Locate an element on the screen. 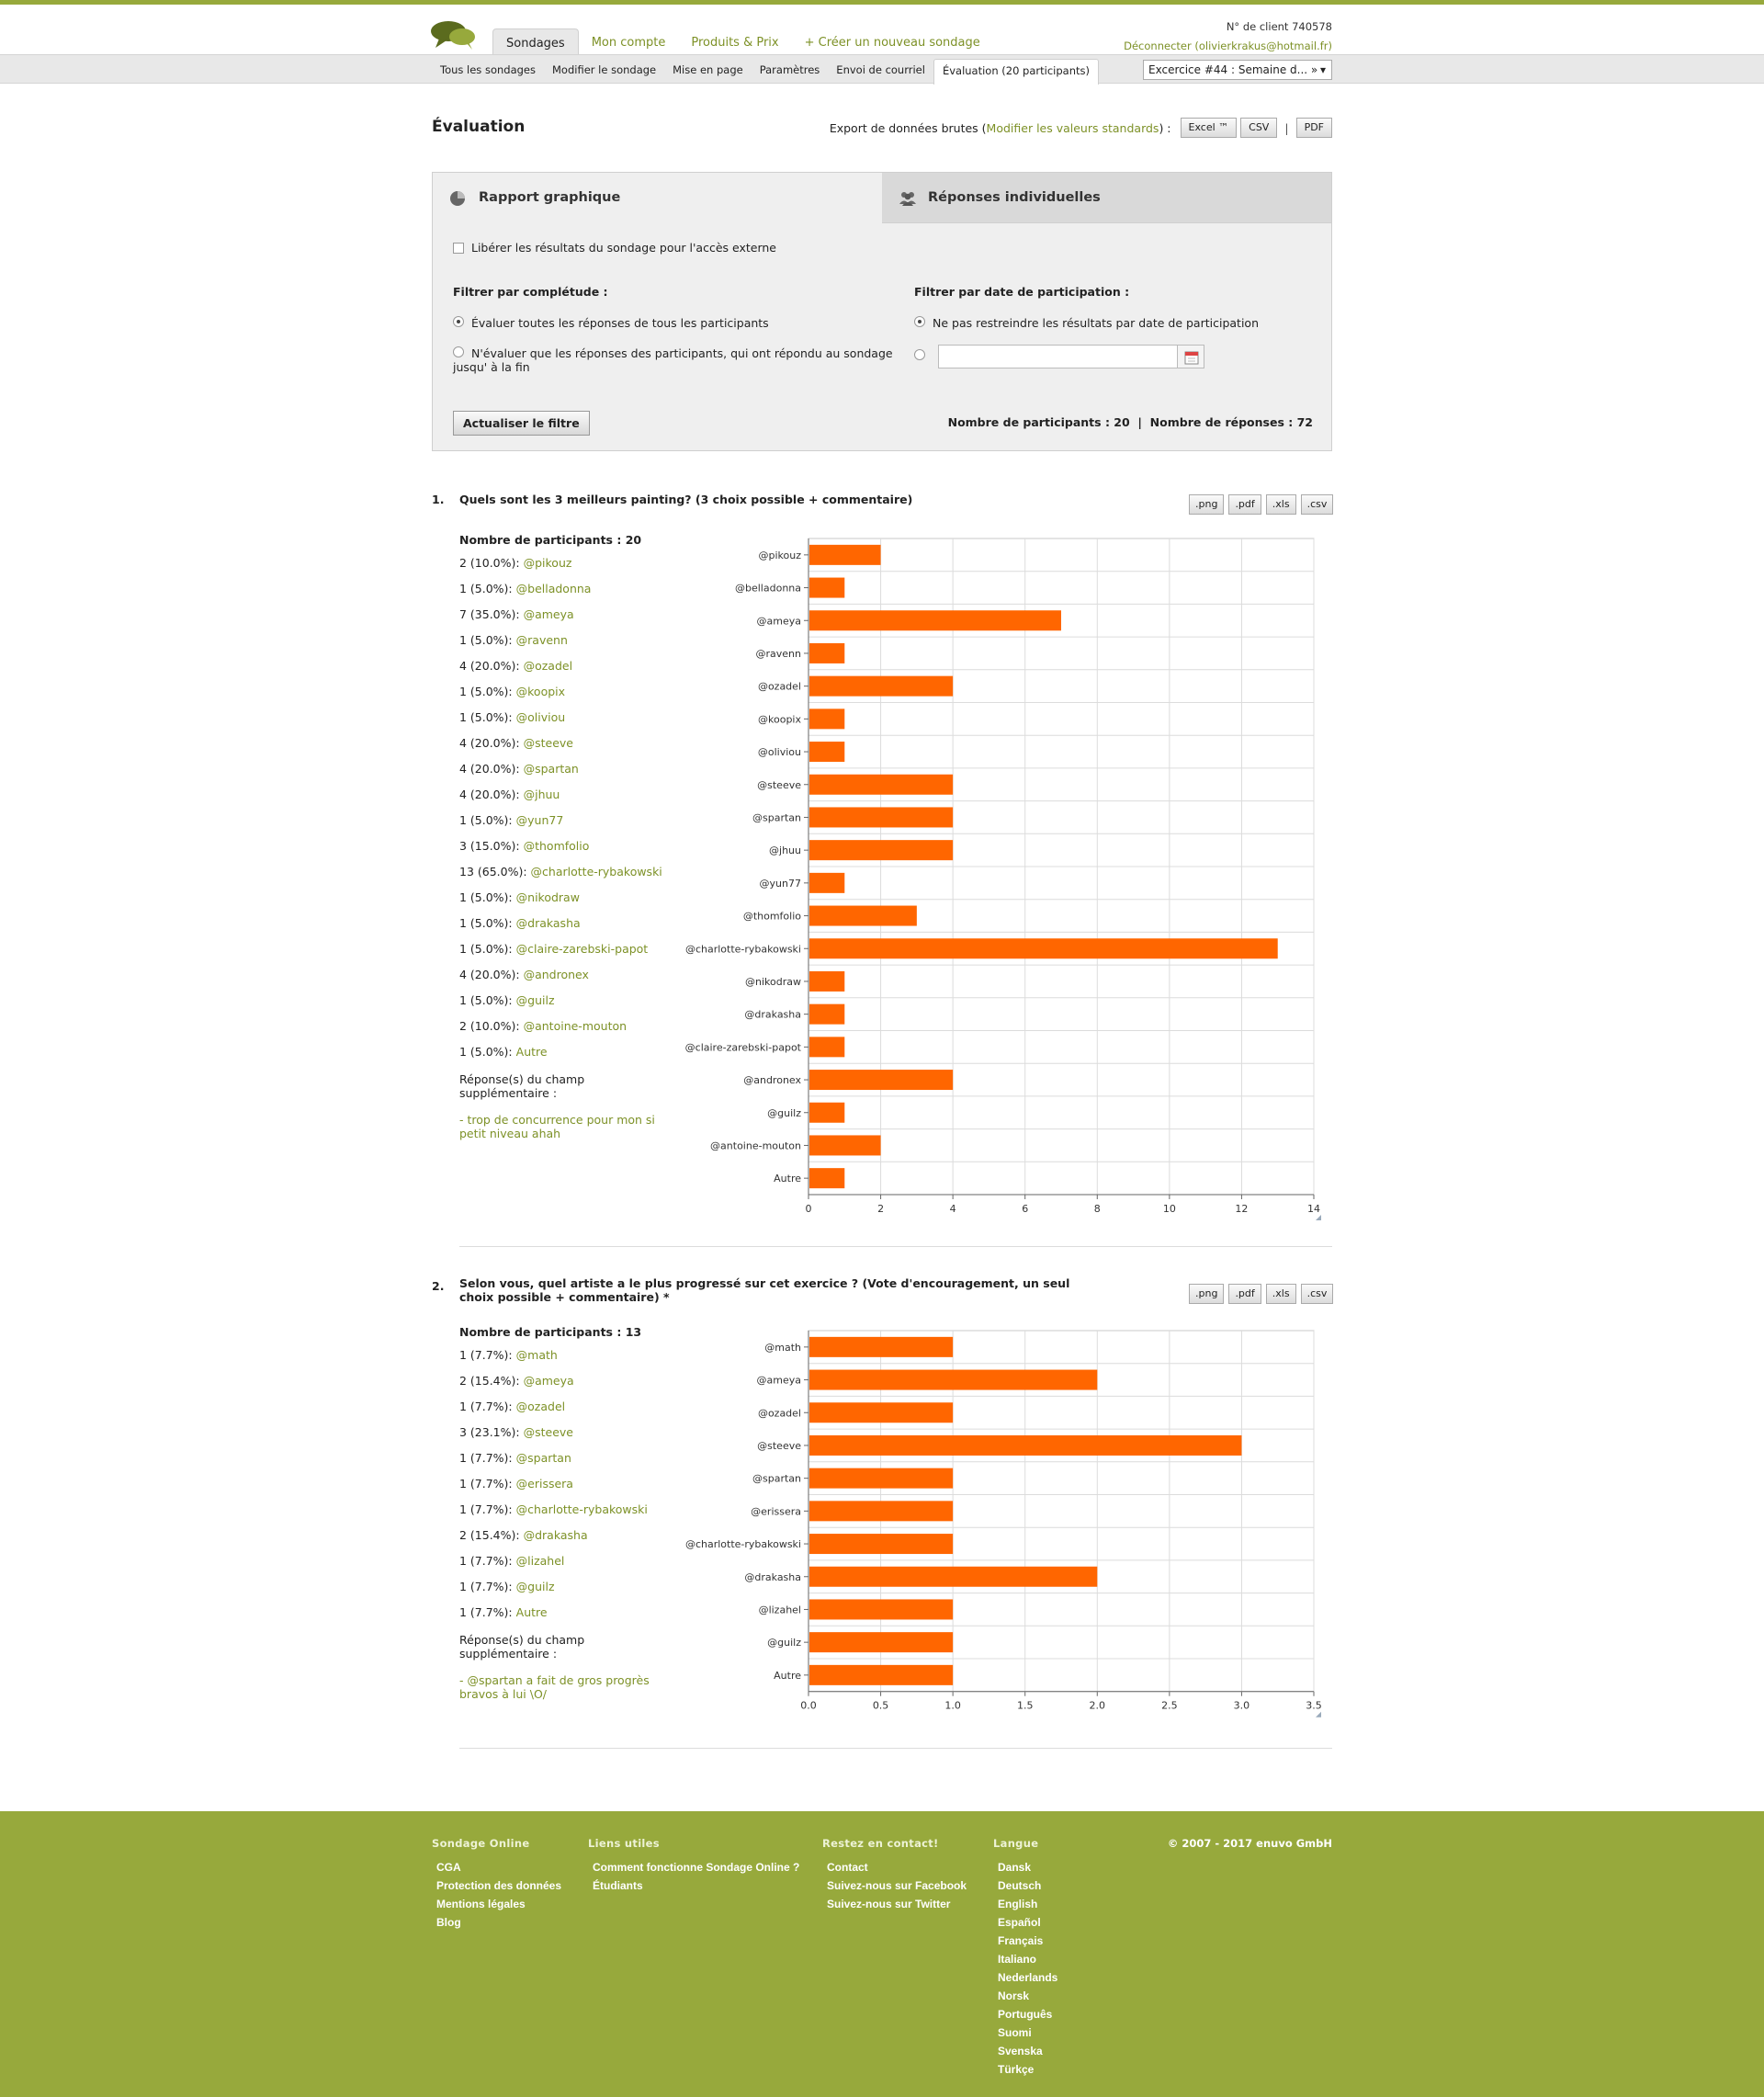 The height and width of the screenshot is (2097, 1764). answer-label: @math is located at coordinates (536, 1355).